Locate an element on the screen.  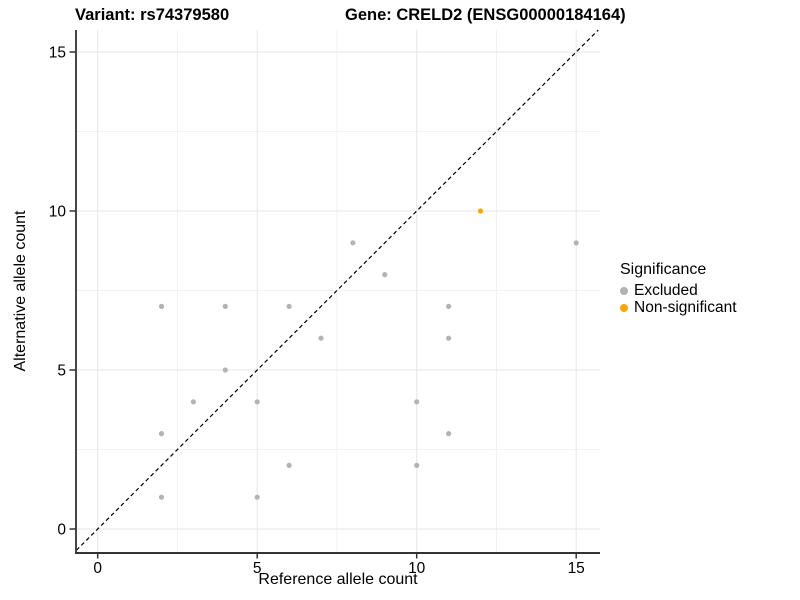
plot-title-variant: Variant: rs74379580 is located at coordinates (152, 15).